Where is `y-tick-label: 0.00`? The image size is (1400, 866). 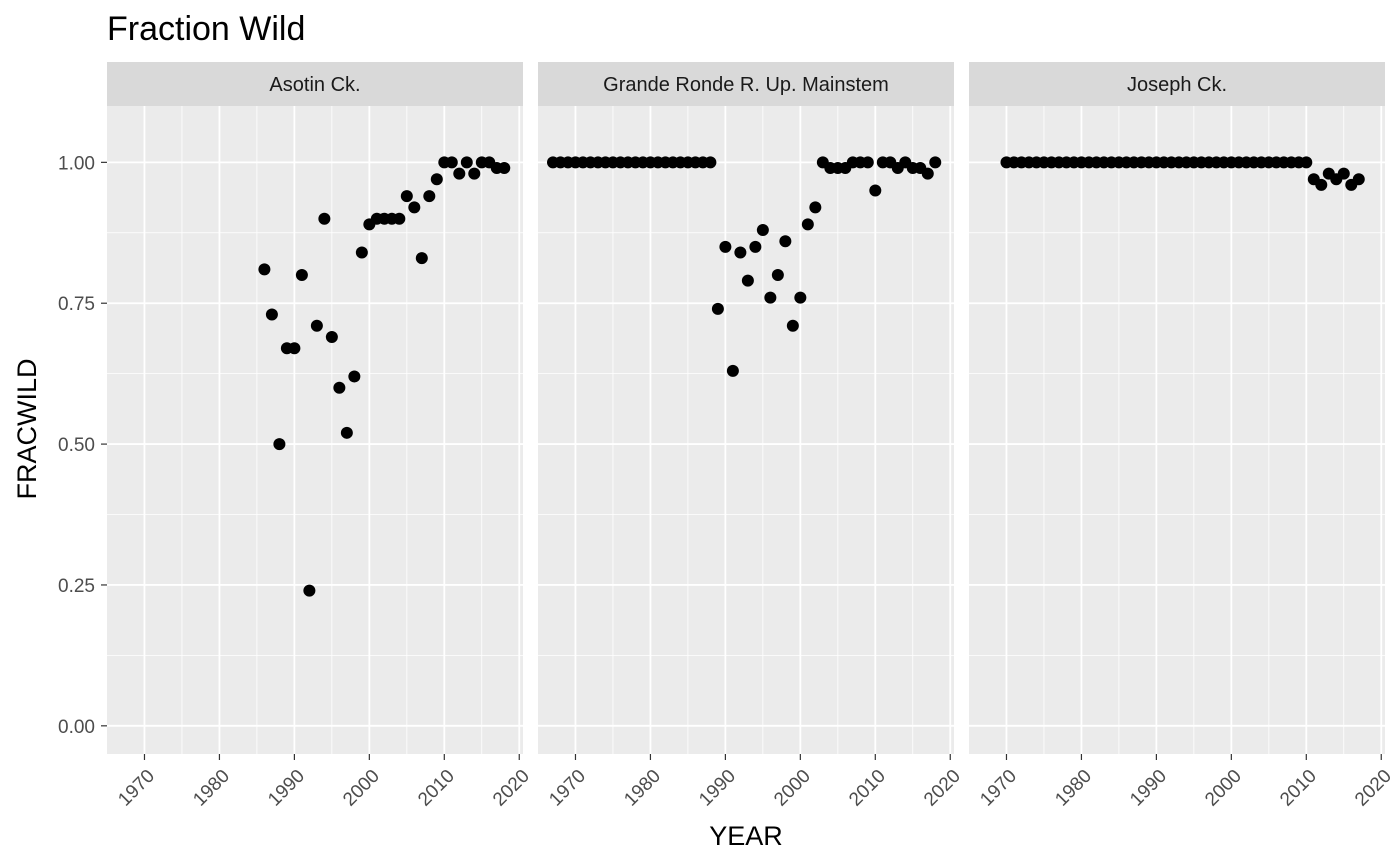 y-tick-label: 0.00 is located at coordinates (76, 727).